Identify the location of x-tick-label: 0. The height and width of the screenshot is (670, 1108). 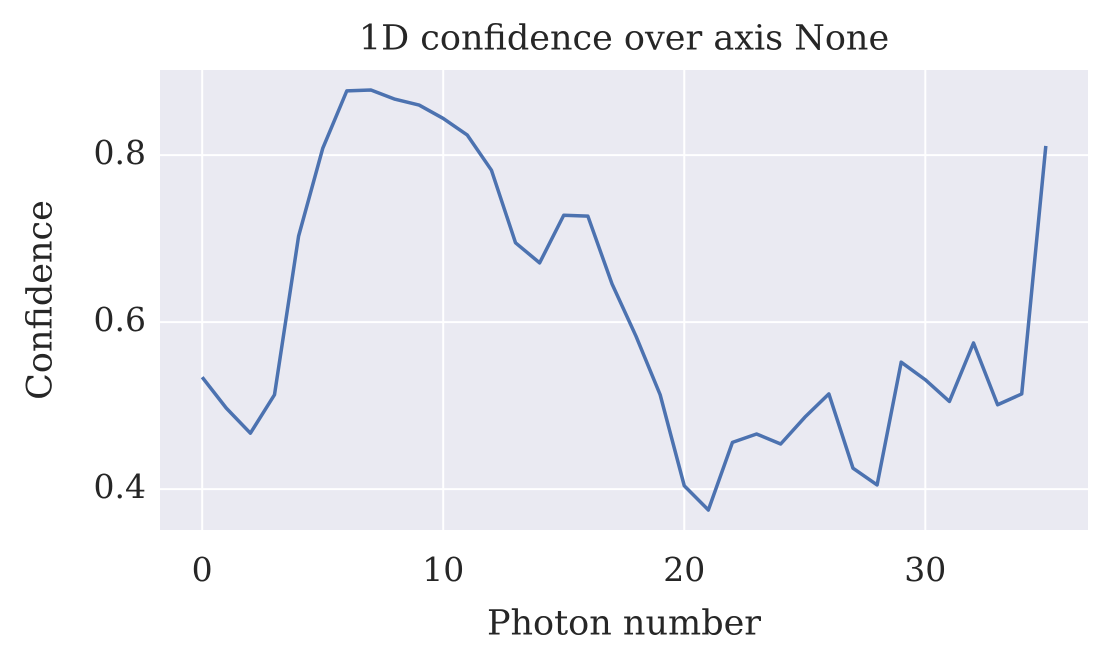
(202, 569).